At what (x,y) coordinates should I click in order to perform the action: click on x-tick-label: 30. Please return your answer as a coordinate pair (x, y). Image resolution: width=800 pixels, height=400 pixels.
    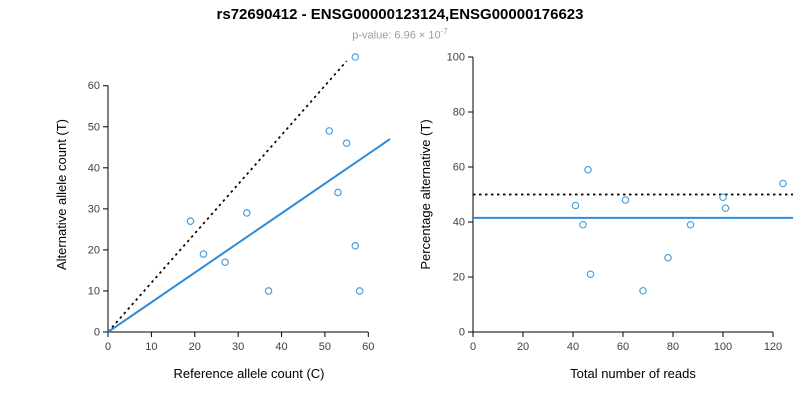
    Looking at the image, I should click on (238, 347).